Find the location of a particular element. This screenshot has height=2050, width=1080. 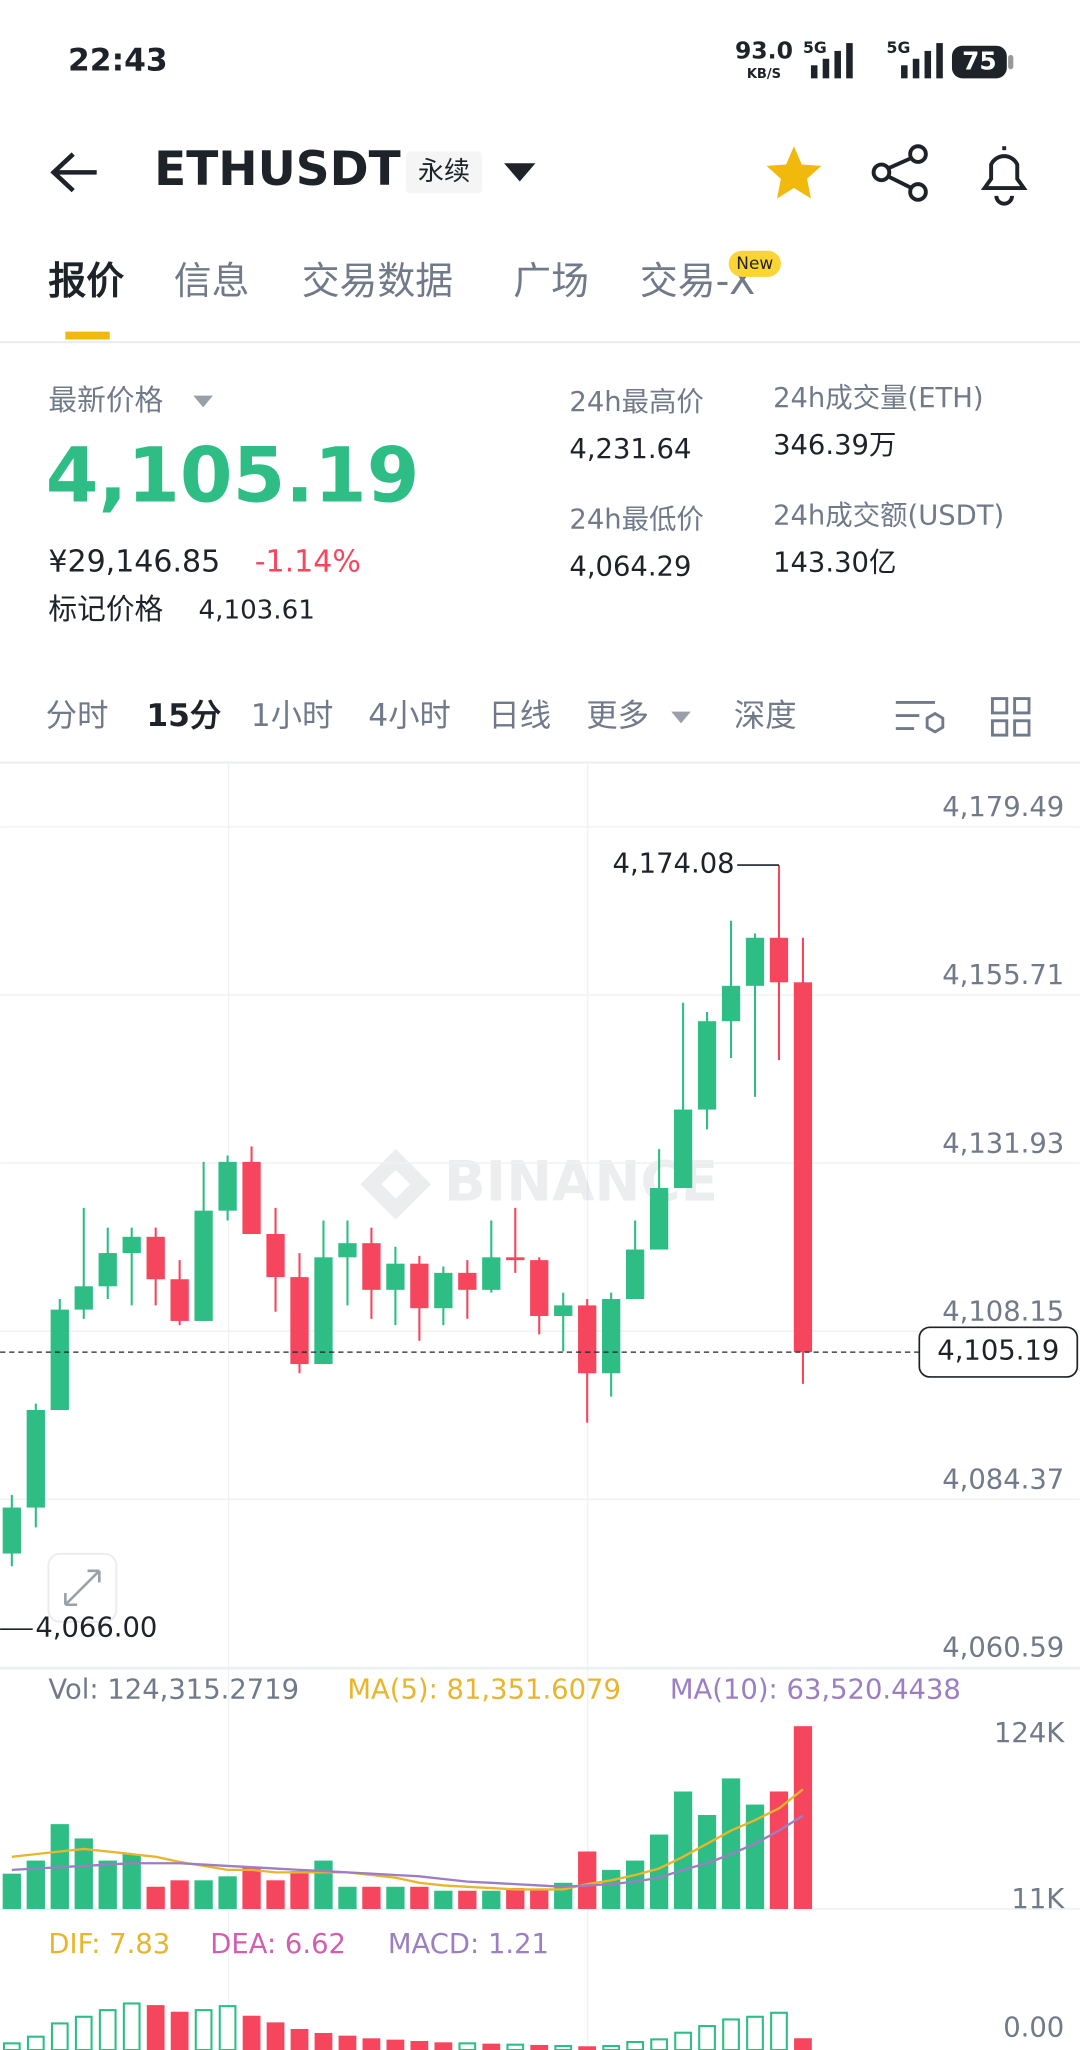

ma5-line is located at coordinates (407, 1839).